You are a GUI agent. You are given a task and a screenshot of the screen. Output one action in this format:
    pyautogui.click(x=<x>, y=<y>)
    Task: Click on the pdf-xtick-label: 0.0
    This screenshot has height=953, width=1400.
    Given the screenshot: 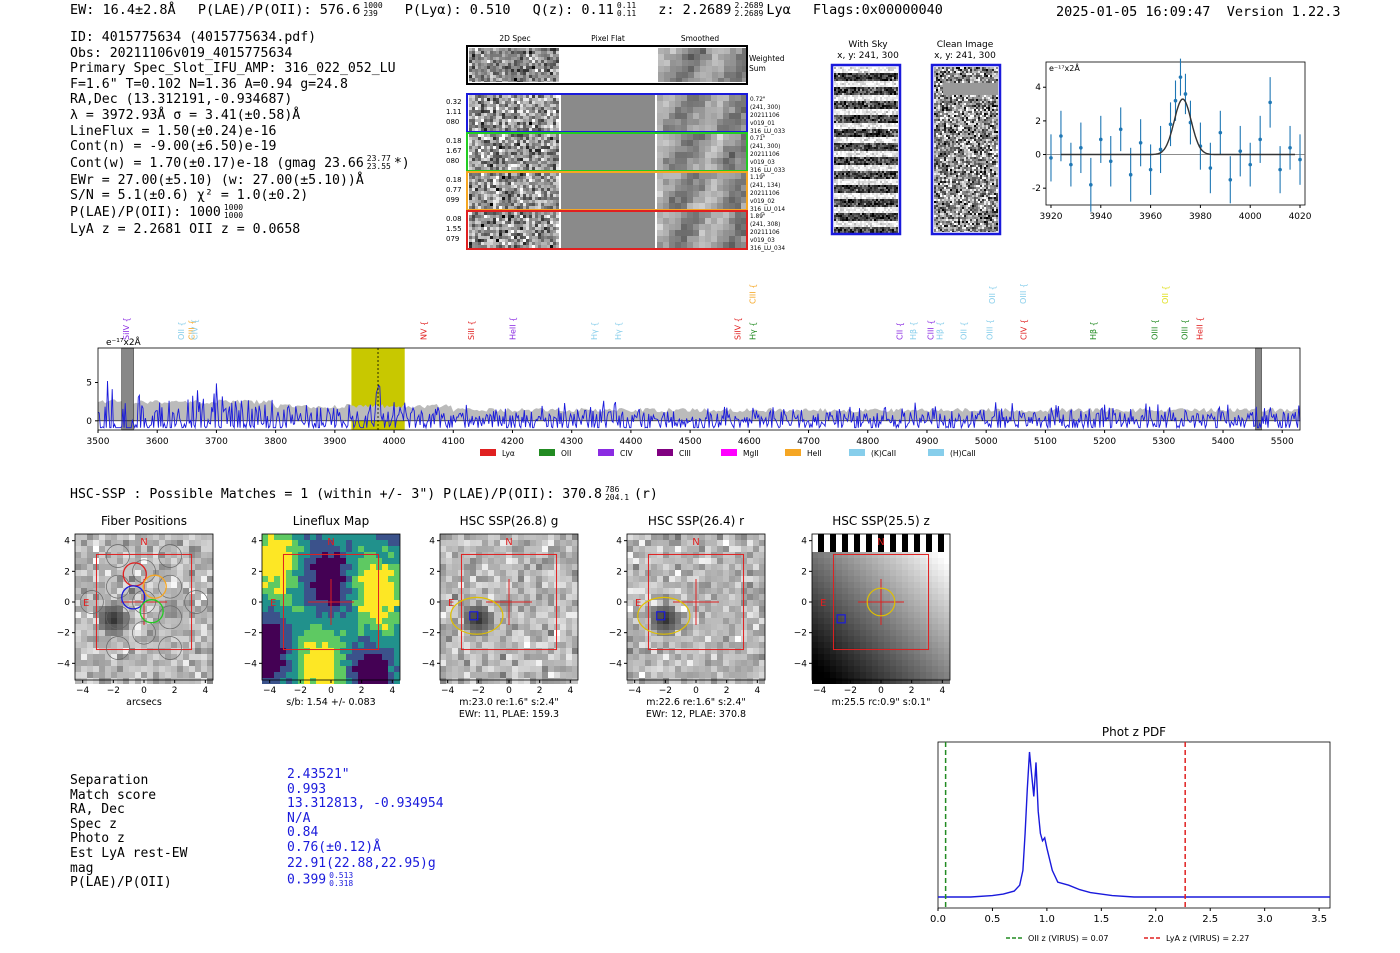 What is the action you would take?
    pyautogui.click(x=938, y=919)
    